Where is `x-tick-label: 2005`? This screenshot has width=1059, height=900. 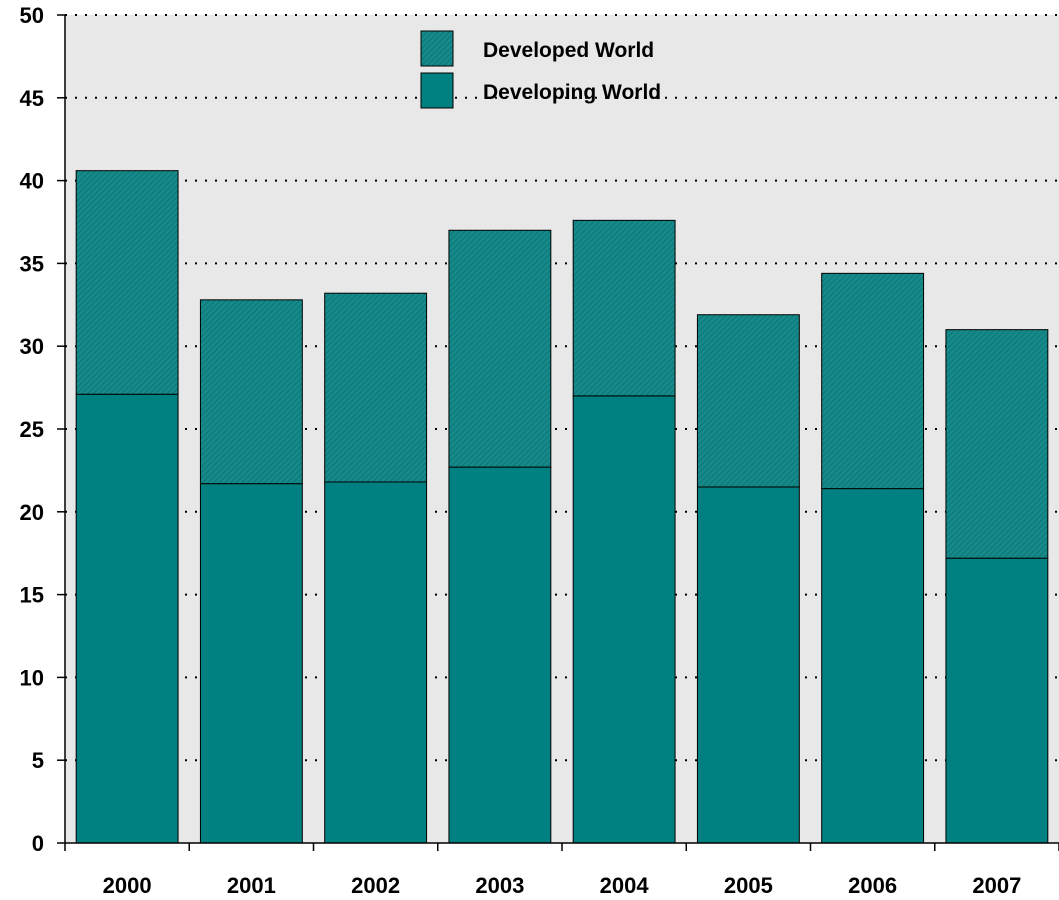 x-tick-label: 2005 is located at coordinates (748, 885).